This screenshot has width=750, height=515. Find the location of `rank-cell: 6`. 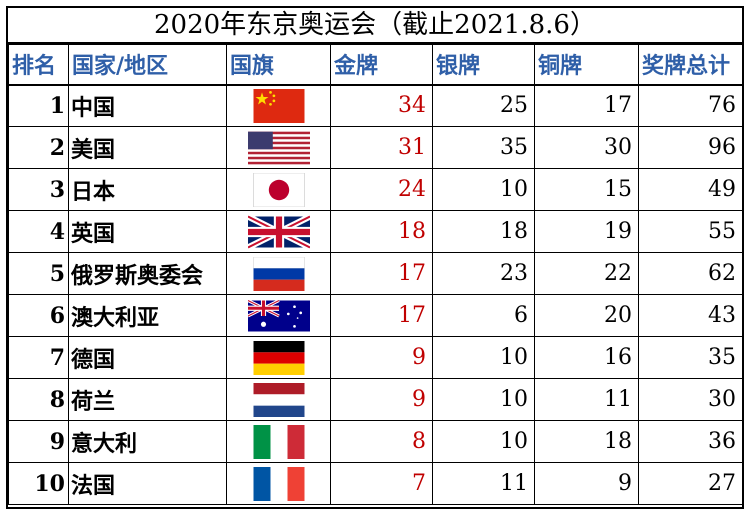

rank-cell: 6 is located at coordinates (38, 315).